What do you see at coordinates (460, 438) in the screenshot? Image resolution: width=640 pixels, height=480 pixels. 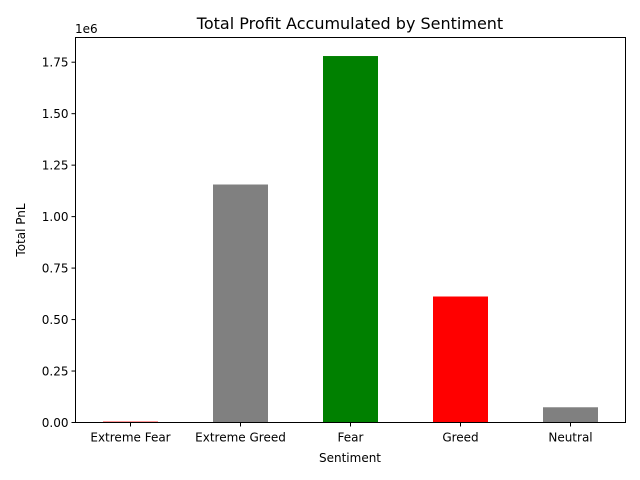 I see `x-tick-label: Greed` at bounding box center [460, 438].